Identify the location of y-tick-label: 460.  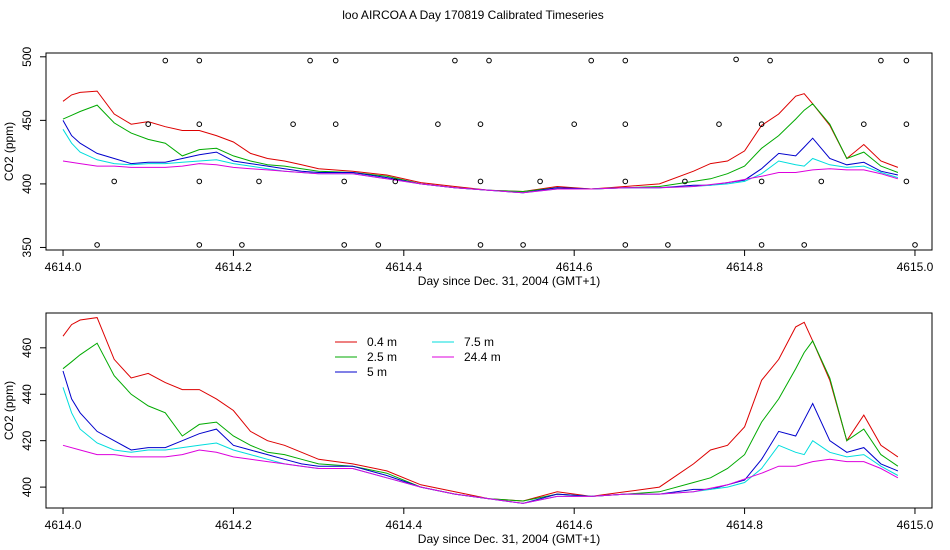
(27, 347).